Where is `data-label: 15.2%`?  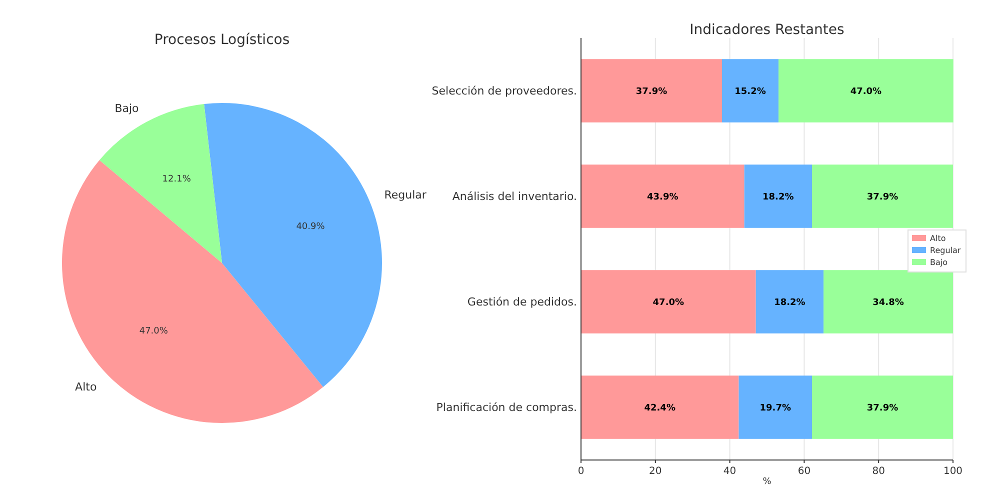
data-label: 15.2% is located at coordinates (750, 91).